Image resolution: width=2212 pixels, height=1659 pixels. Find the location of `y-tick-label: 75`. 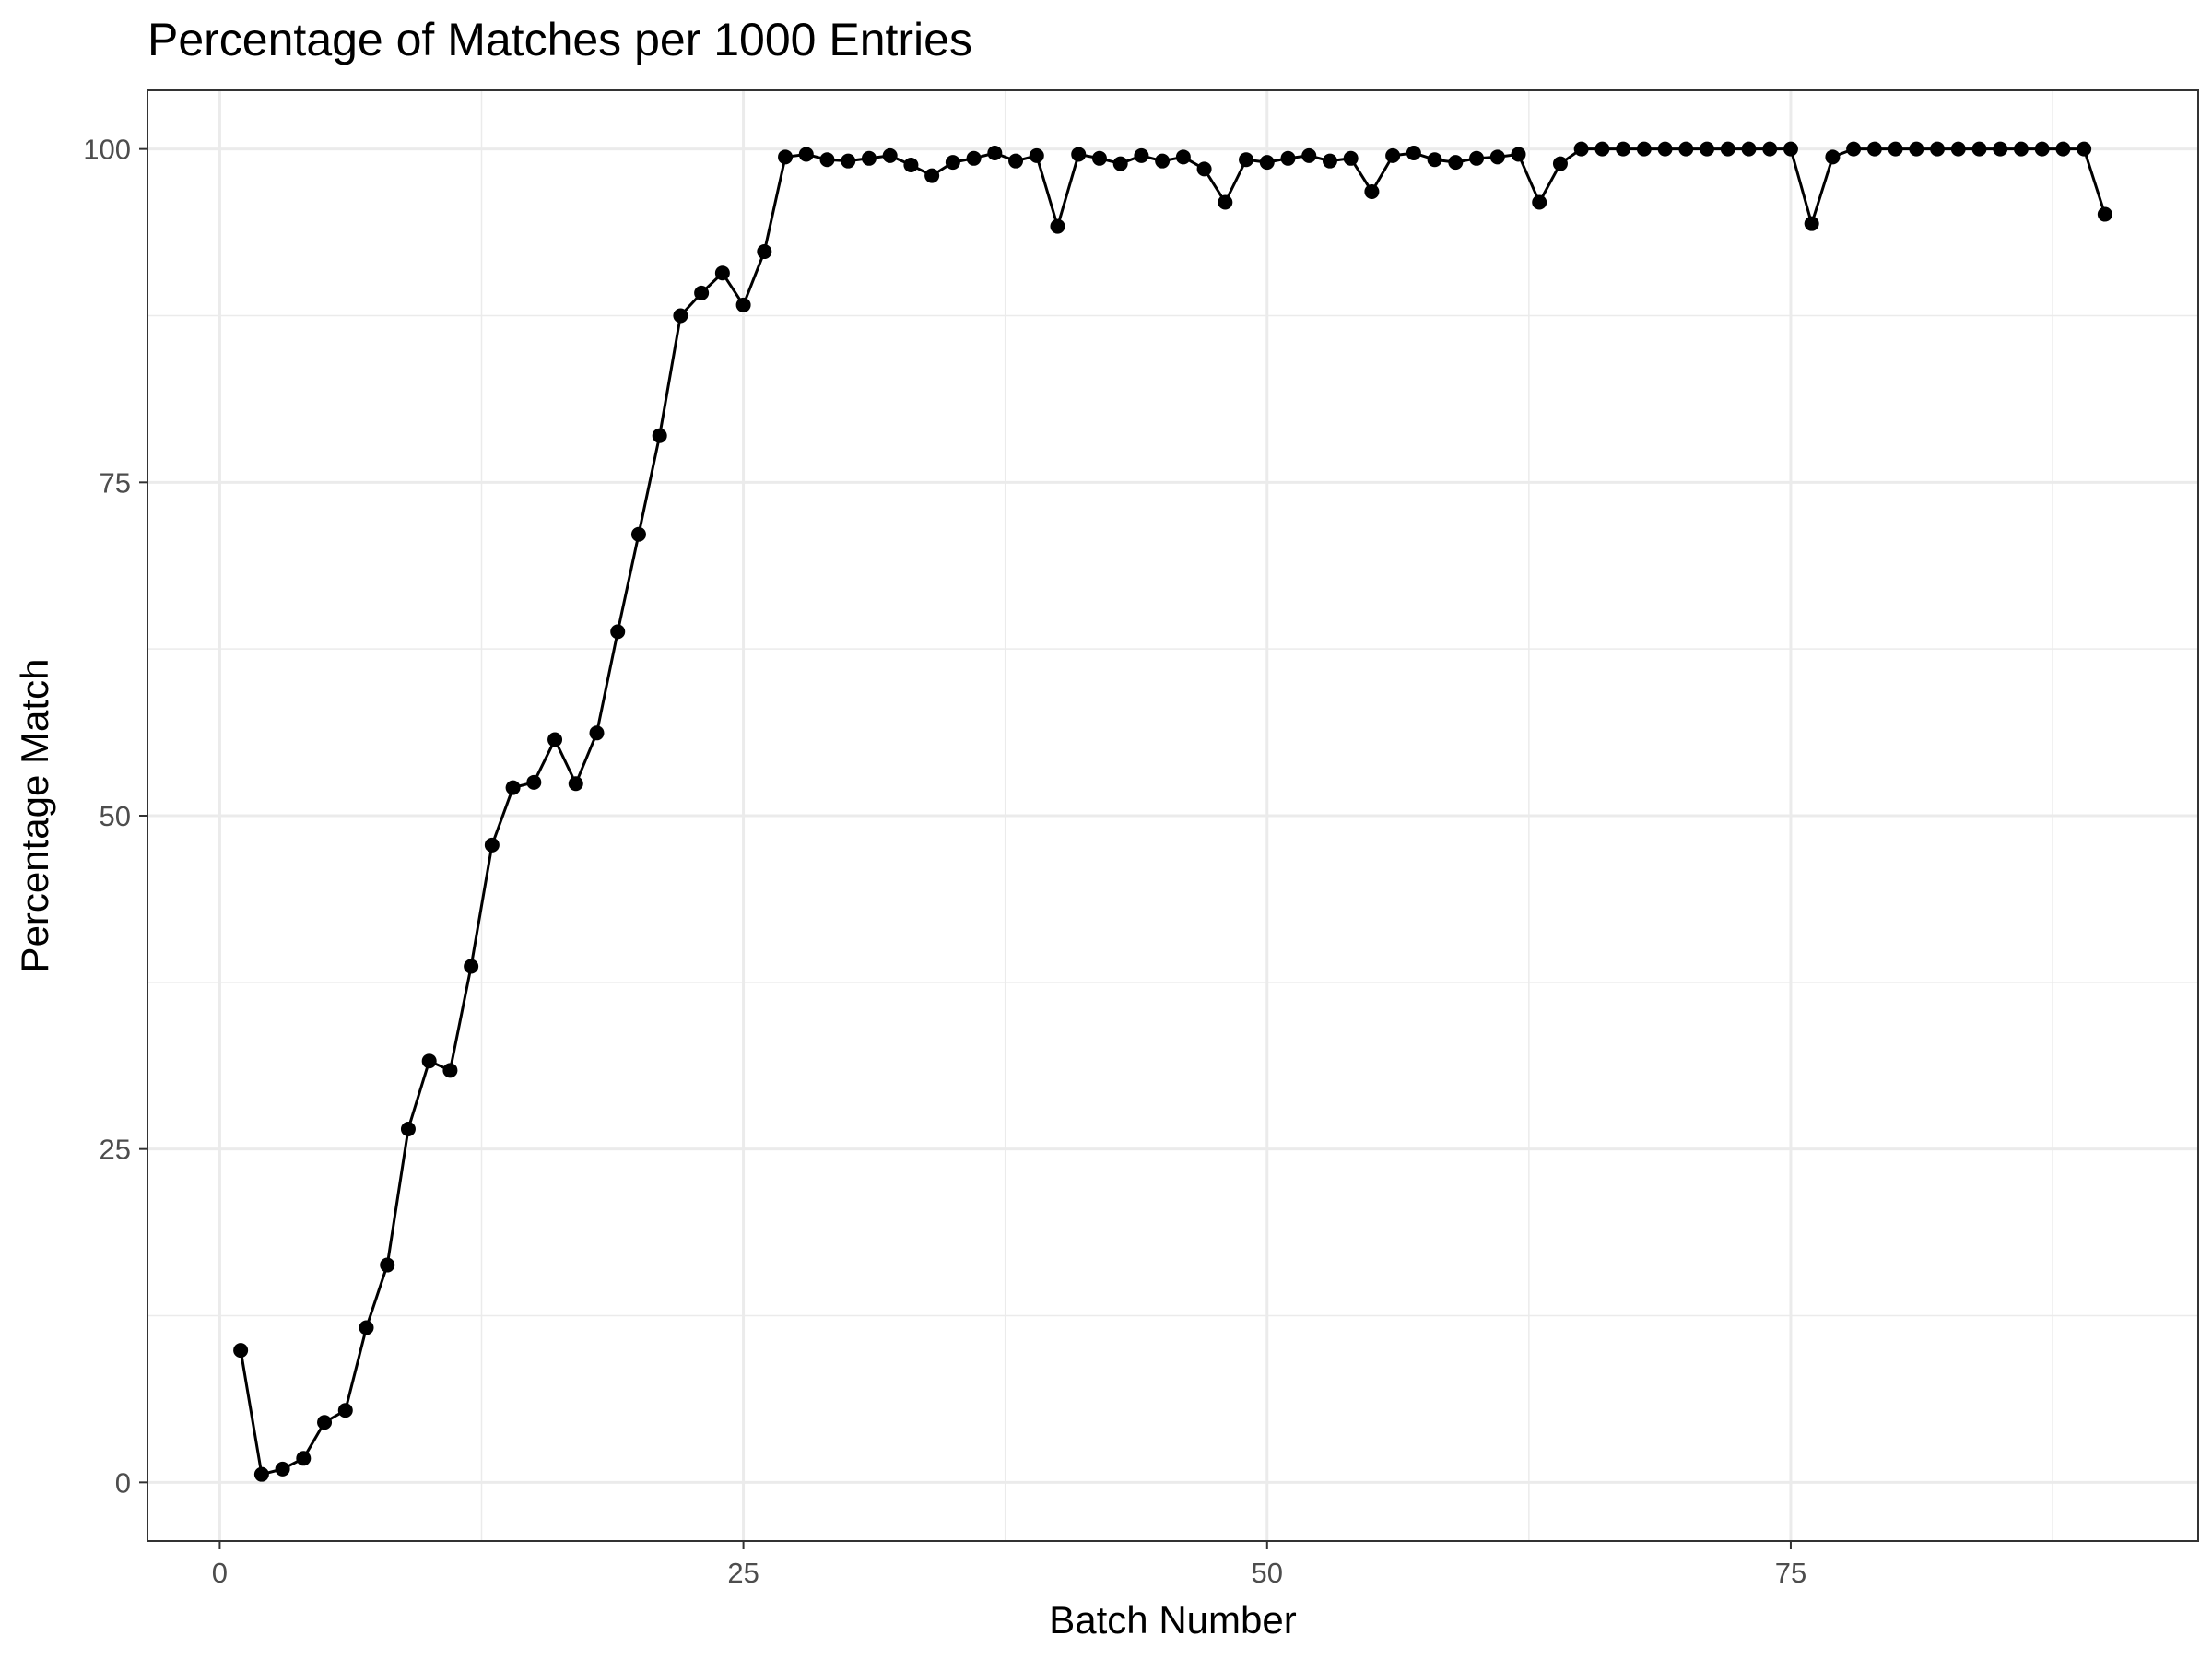

y-tick-label: 75 is located at coordinates (115, 482).